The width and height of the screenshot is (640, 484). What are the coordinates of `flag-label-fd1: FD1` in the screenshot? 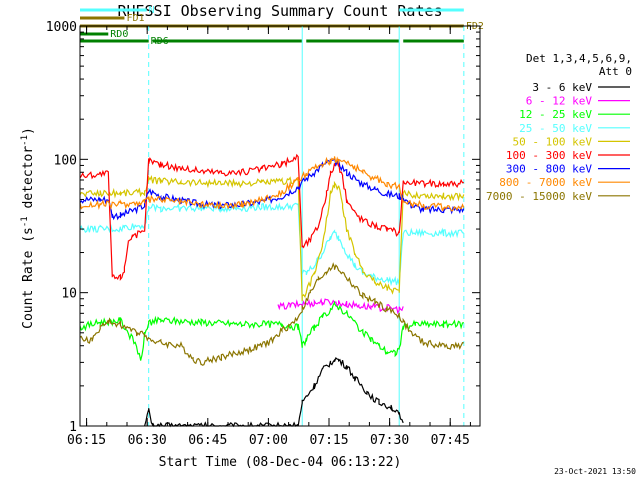 It's located at (135, 18).